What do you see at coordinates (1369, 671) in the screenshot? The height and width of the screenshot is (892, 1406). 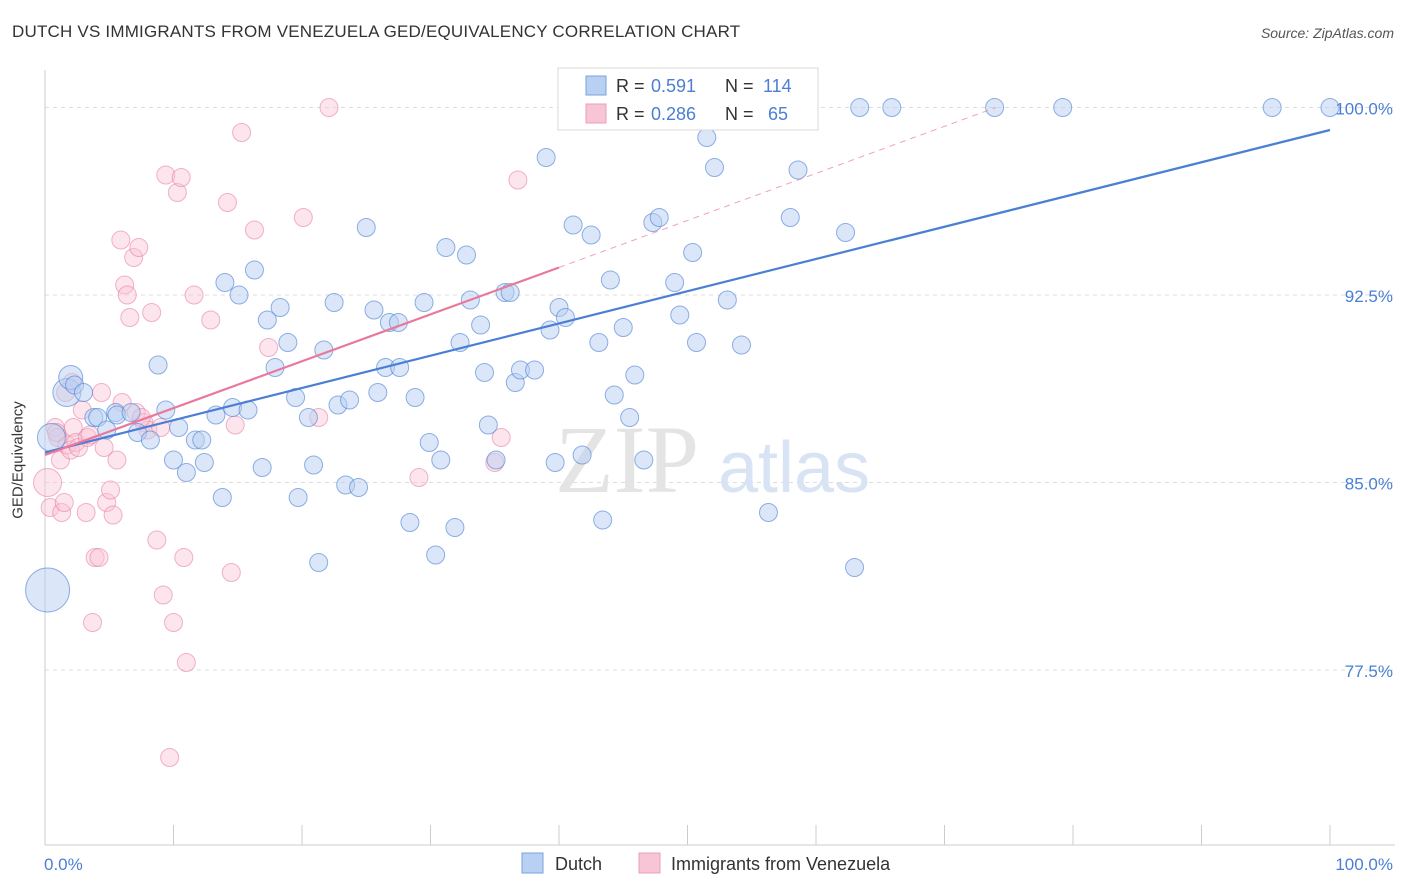 I see `y-tick-label-0: 77.5%` at bounding box center [1369, 671].